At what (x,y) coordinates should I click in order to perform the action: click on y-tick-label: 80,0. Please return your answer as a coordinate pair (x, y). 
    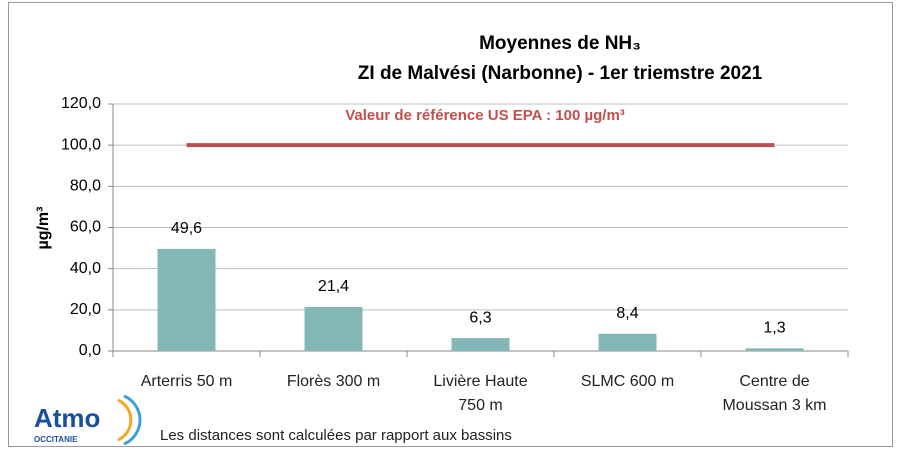
    Looking at the image, I should click on (85, 186).